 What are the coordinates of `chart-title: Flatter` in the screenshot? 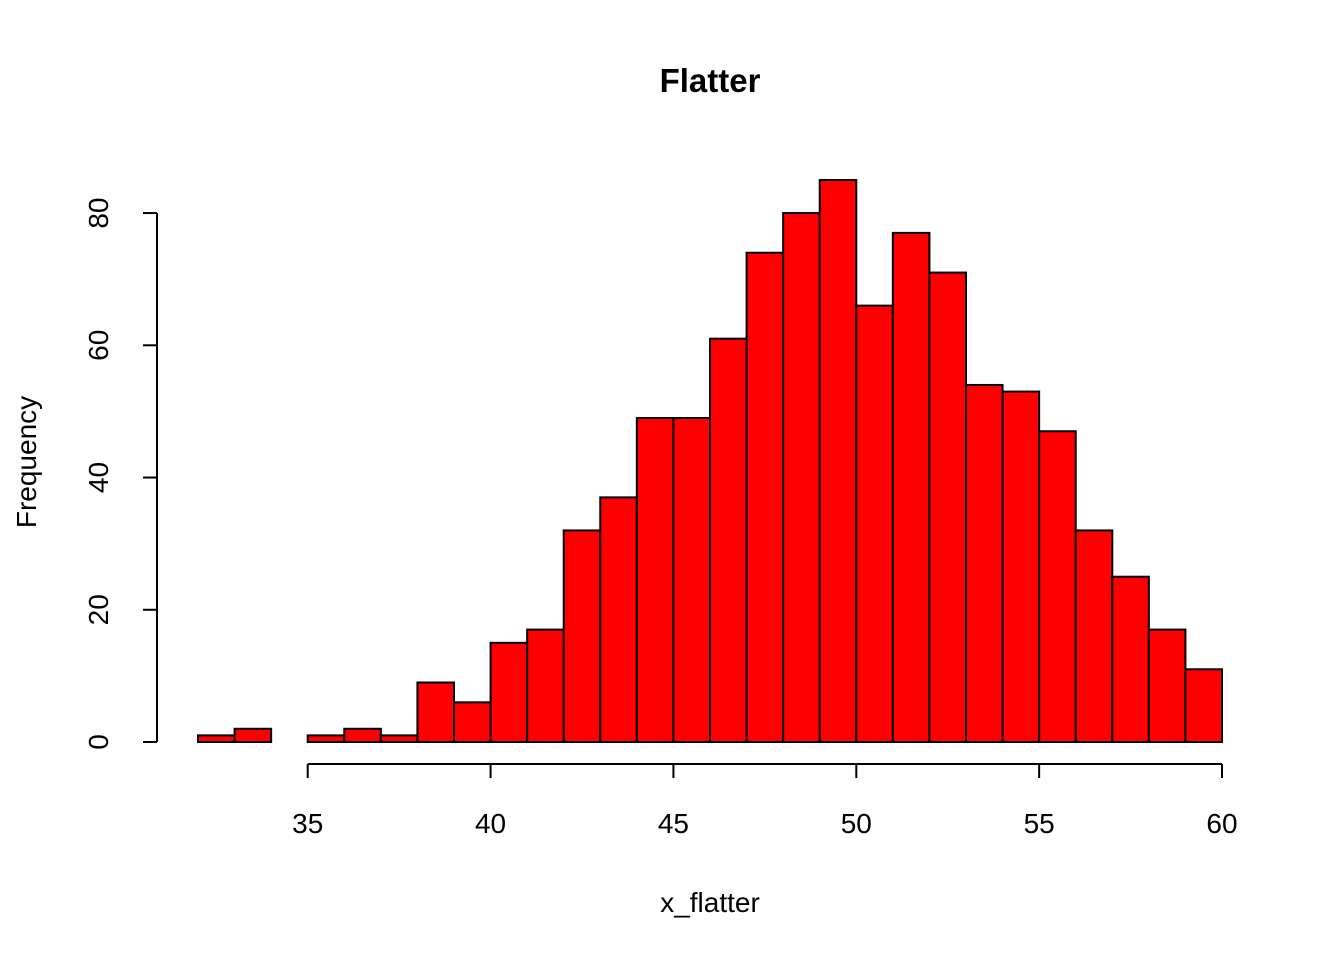 It's located at (710, 80).